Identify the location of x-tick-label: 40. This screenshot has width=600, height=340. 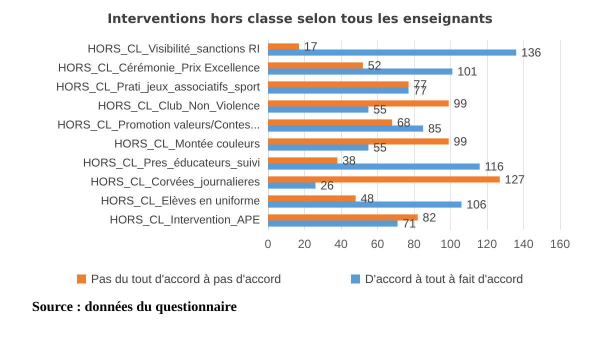
(341, 244).